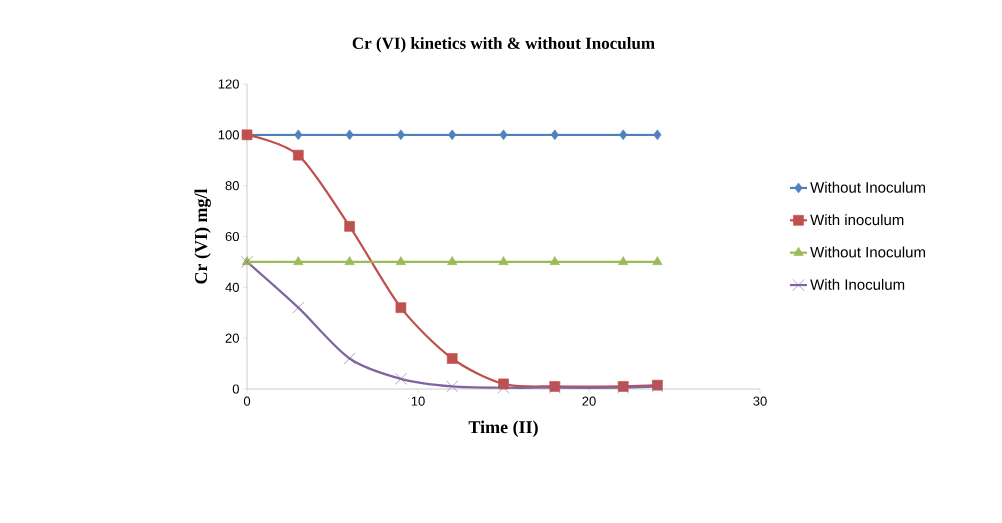 The height and width of the screenshot is (523, 1002). What do you see at coordinates (232, 186) in the screenshot?
I see `y-tick-label: 80` at bounding box center [232, 186].